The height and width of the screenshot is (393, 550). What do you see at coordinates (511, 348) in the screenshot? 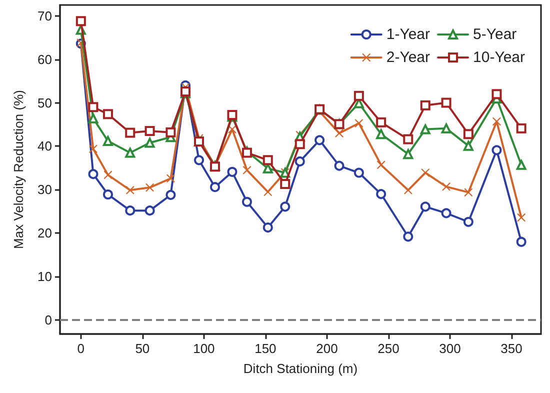
I see `x-tick-label: 350` at bounding box center [511, 348].